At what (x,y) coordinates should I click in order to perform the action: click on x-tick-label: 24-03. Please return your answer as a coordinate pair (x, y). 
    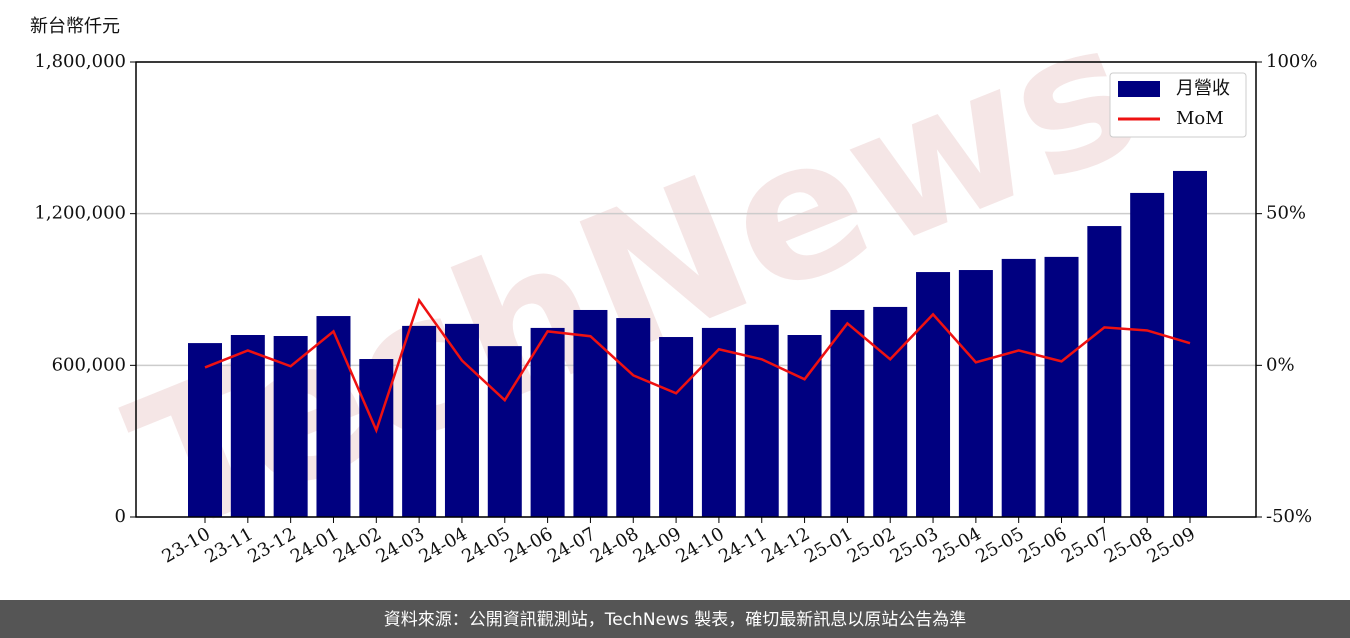
    Looking at the image, I should click on (400, 545).